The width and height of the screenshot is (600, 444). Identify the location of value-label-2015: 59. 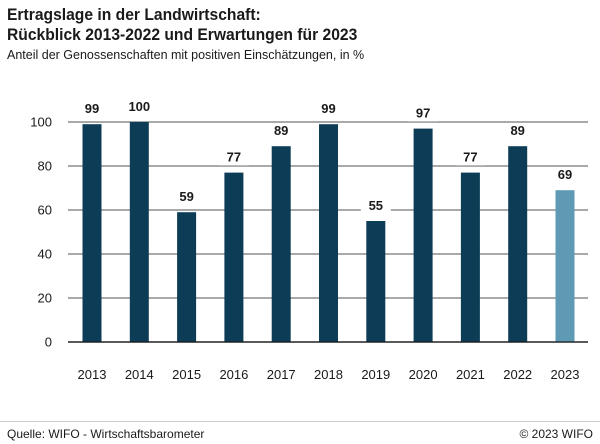
(186, 196).